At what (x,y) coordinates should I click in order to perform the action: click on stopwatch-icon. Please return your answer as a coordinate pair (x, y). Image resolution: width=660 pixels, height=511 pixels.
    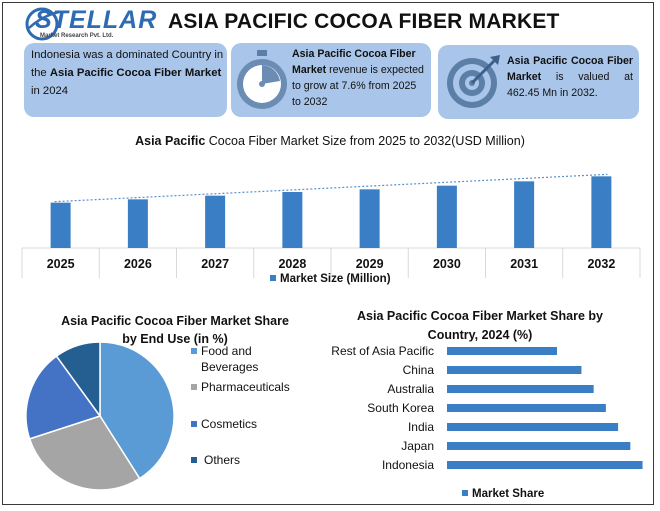
    Looking at the image, I should click on (262, 79).